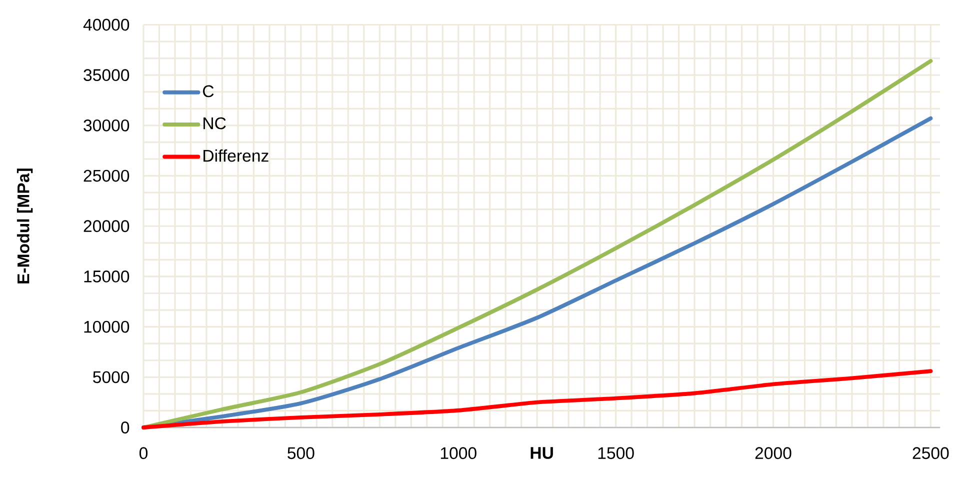 The height and width of the screenshot is (477, 955). I want to click on y-tick-label: 20000, so click(107, 226).